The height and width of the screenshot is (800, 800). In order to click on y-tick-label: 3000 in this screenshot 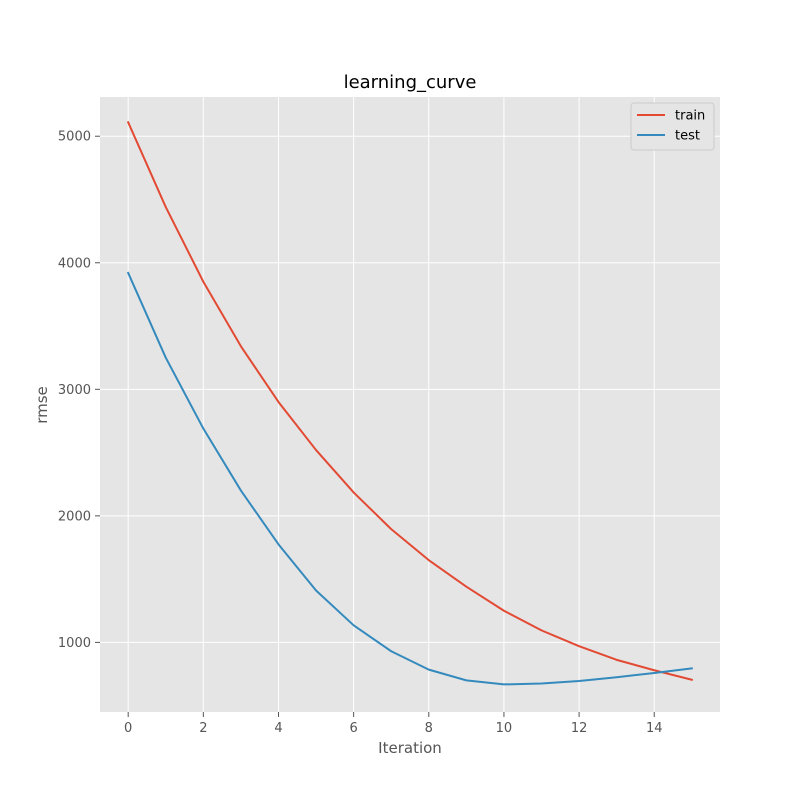, I will do `click(74, 390)`.